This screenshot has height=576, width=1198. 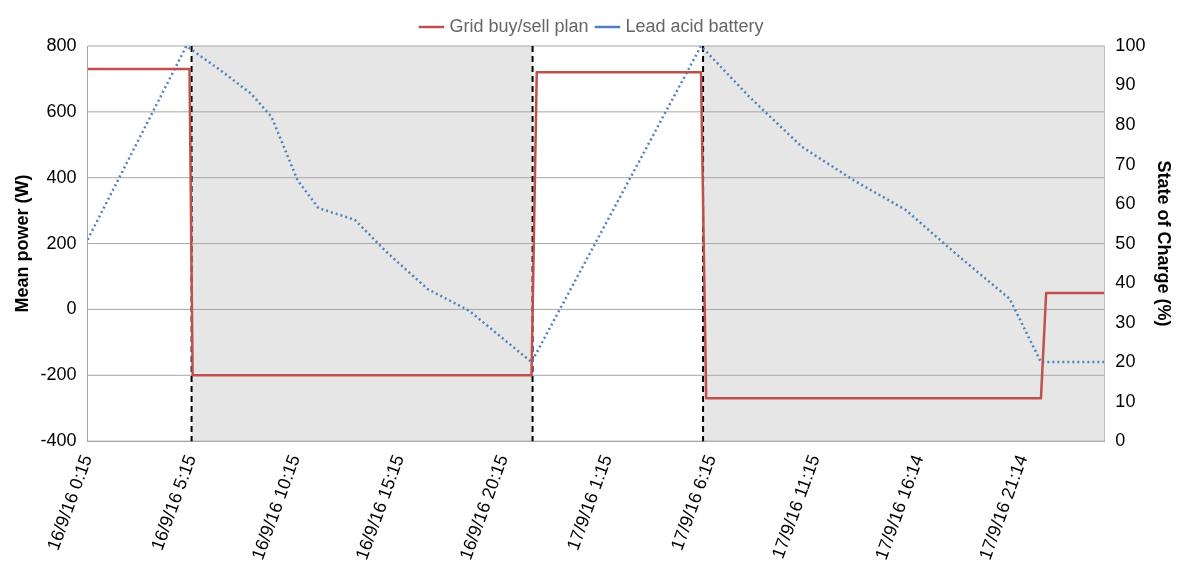 I want to click on y-axis-title: Mean power (W), so click(x=21, y=243).